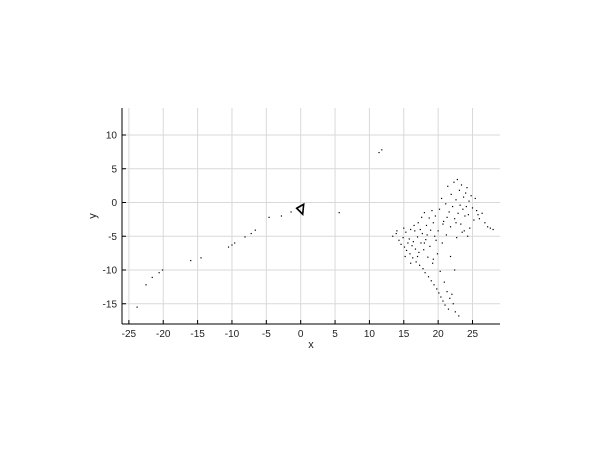  I want to click on x-tick-label: 20, so click(439, 334).